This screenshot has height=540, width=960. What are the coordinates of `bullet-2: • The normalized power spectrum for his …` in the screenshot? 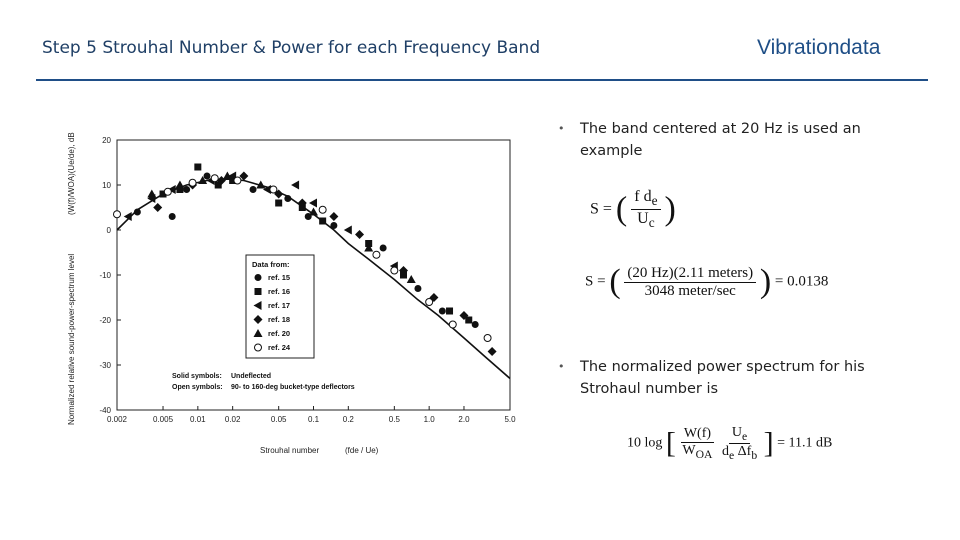 It's located at (711, 378).